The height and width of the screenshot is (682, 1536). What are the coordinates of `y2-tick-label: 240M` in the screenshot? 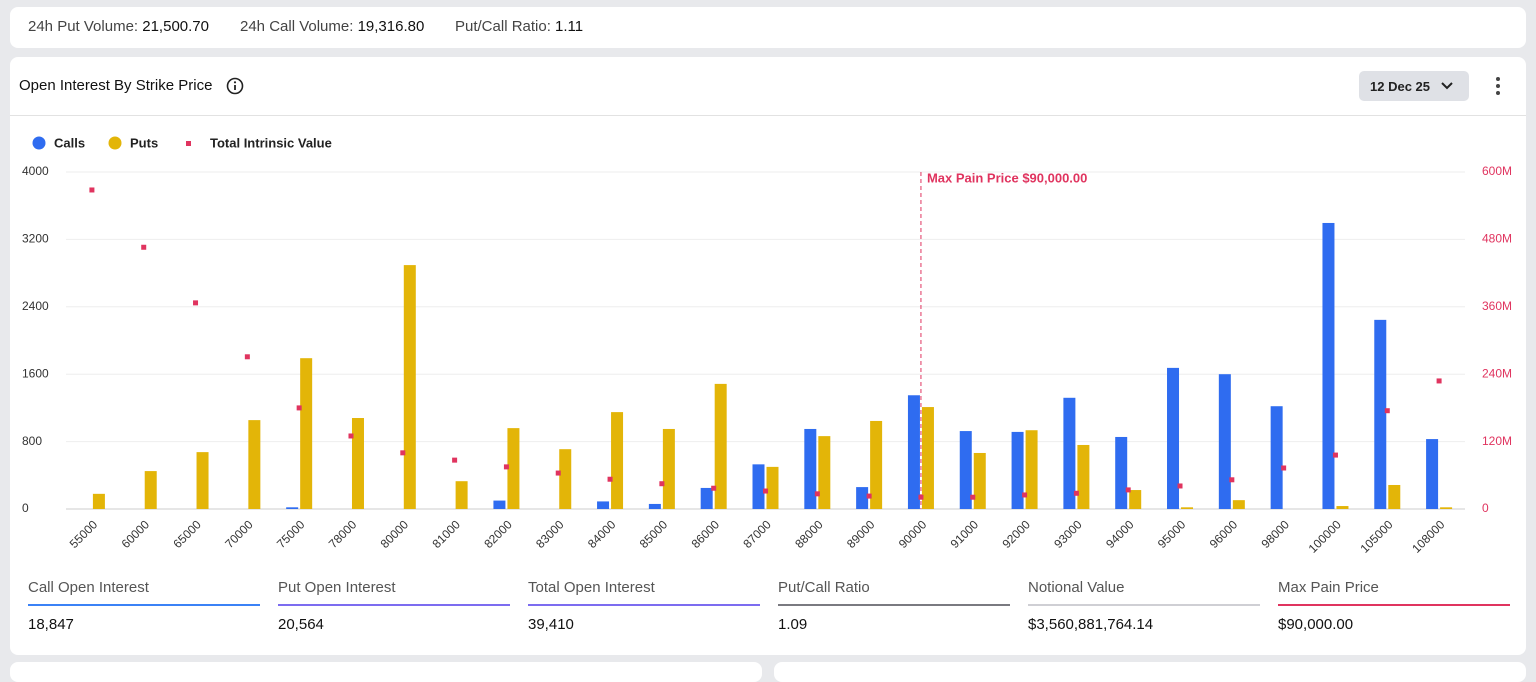 It's located at (1497, 373).